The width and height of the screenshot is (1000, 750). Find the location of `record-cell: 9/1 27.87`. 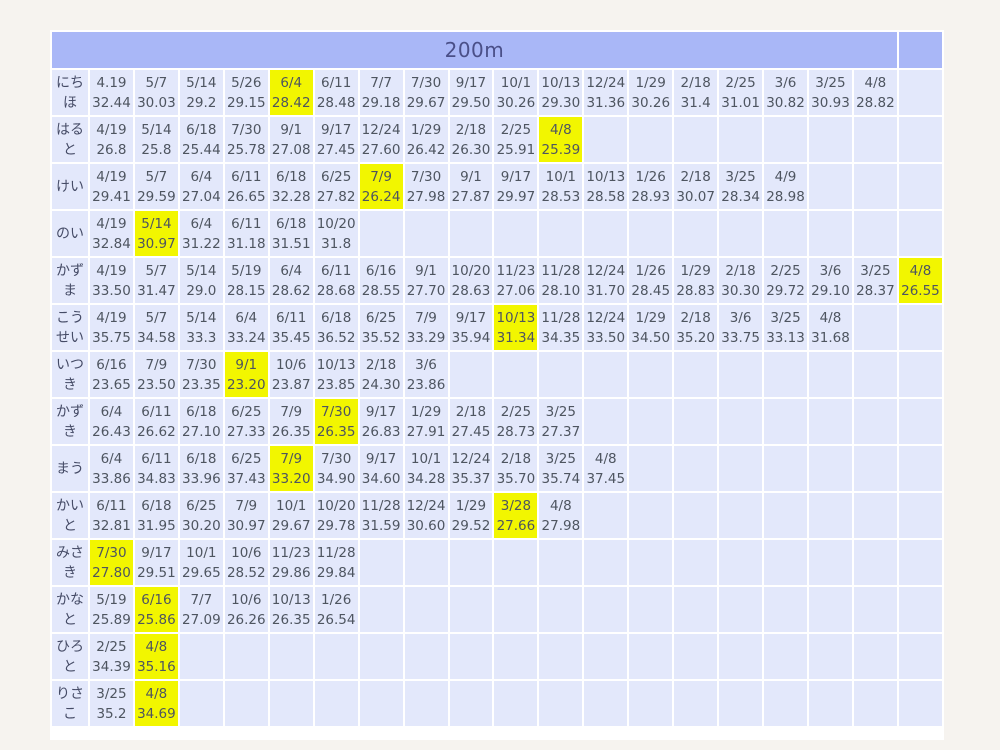

record-cell: 9/1 27.87 is located at coordinates (471, 186).